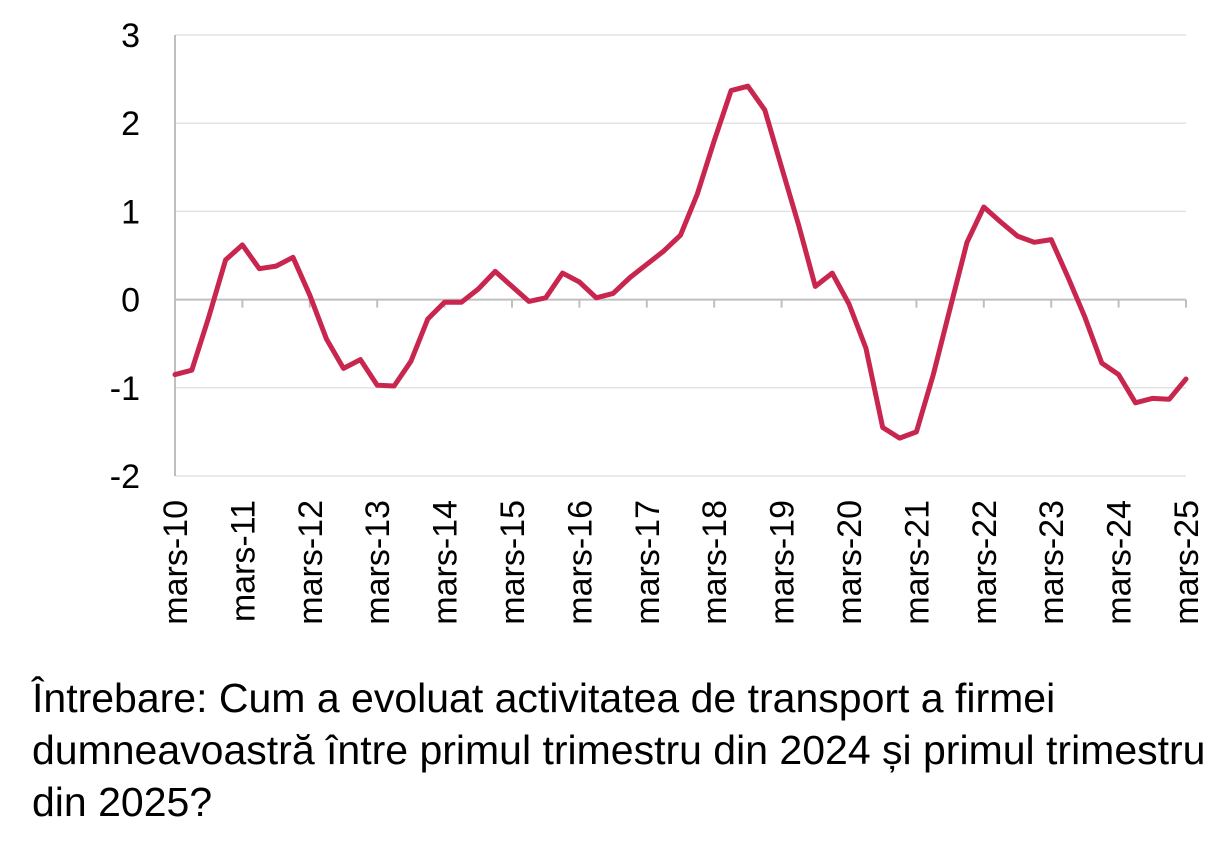 The width and height of the screenshot is (1230, 861). I want to click on x-tick-label: mars-17, so click(648, 562).